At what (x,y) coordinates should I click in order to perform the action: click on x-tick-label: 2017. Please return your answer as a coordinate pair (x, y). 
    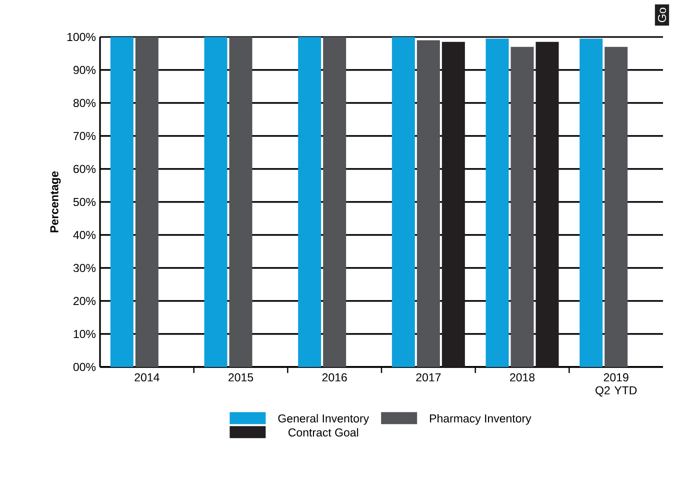
    Looking at the image, I should click on (428, 377).